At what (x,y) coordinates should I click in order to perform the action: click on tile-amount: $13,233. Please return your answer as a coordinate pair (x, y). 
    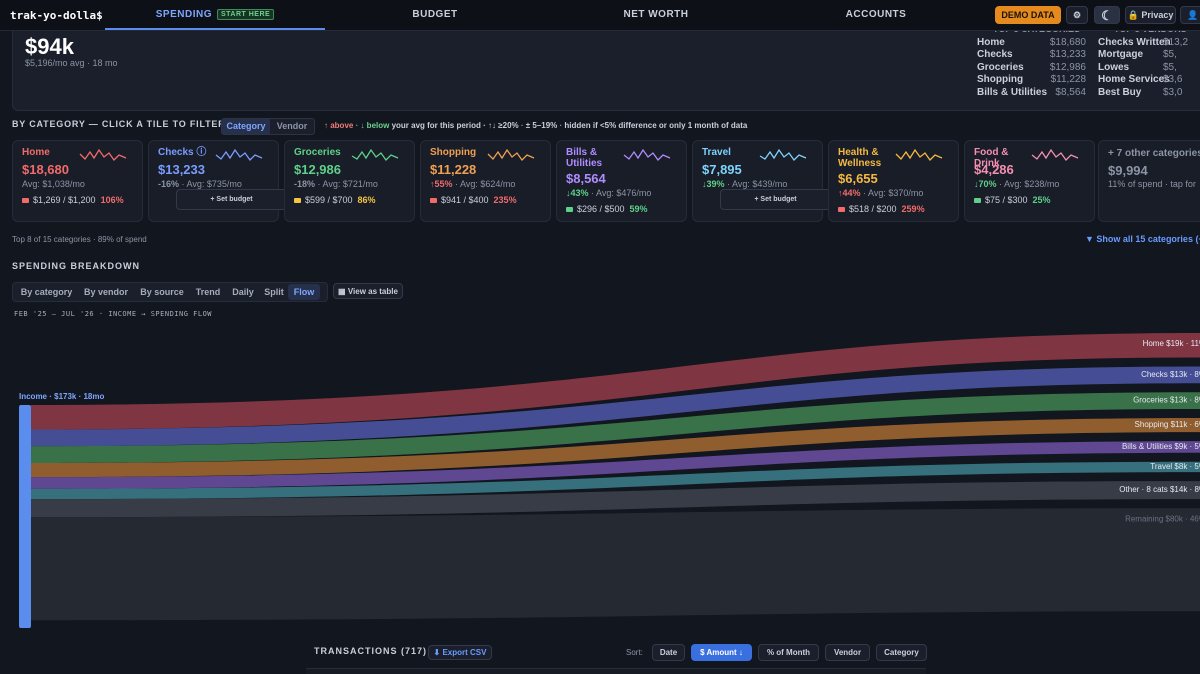
    Looking at the image, I should click on (181, 169).